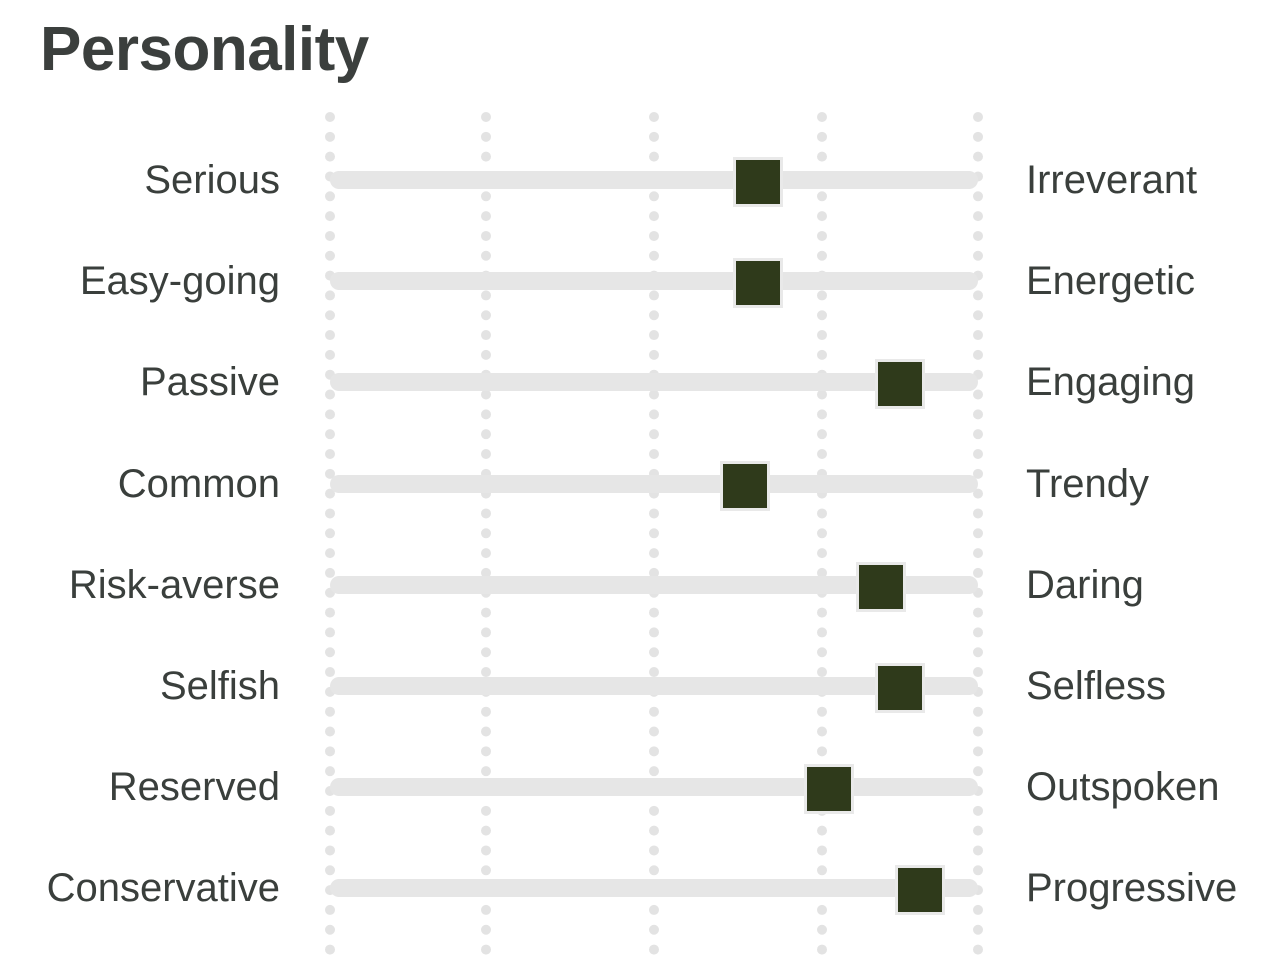  I want to click on trait-left-label: Risk-averse, so click(174, 584).